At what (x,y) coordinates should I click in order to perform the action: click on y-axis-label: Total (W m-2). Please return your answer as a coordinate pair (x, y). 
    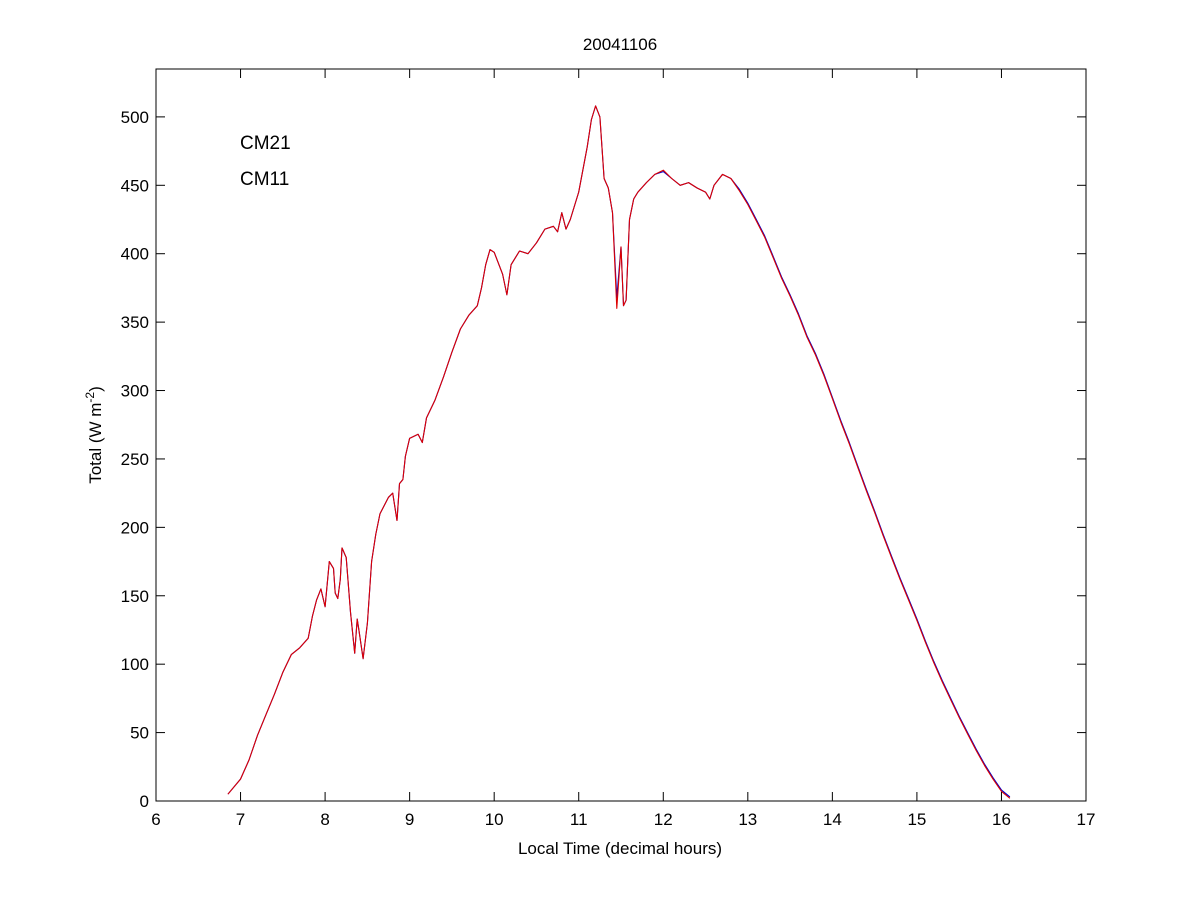
    Looking at the image, I should click on (94, 435).